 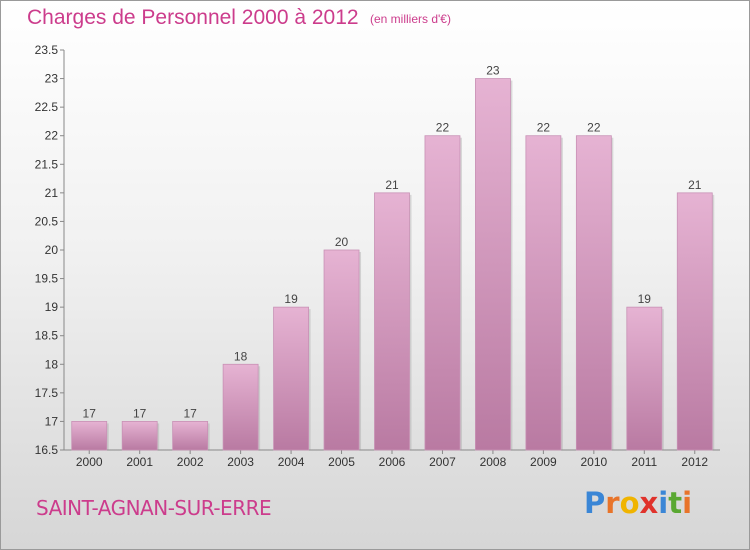 I want to click on y-tick-label: 16.5, so click(x=47, y=450).